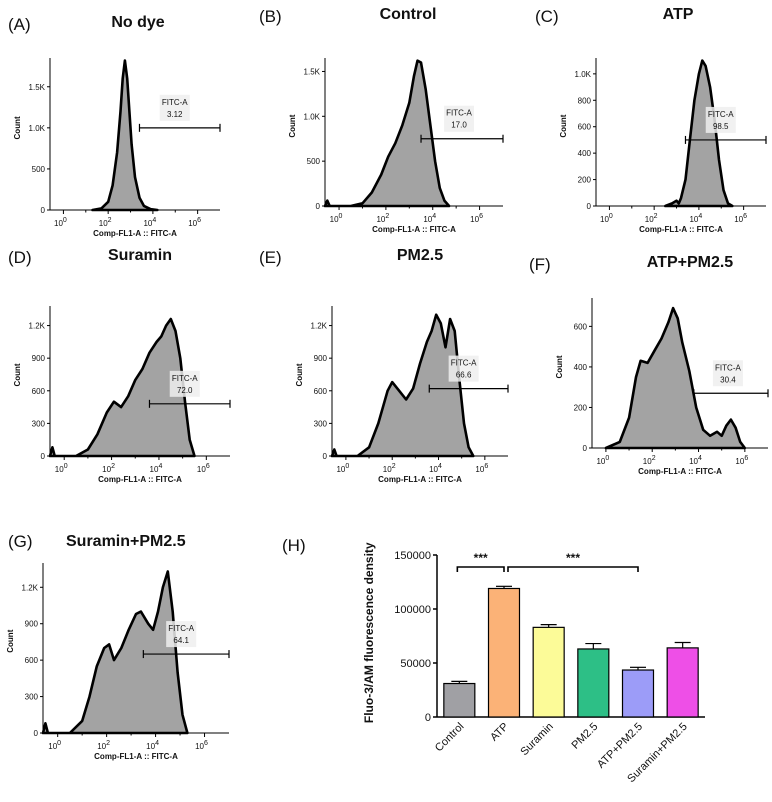 The height and width of the screenshot is (802, 772). I want to click on panel-title: Suramin+PM2.5, so click(126, 541).